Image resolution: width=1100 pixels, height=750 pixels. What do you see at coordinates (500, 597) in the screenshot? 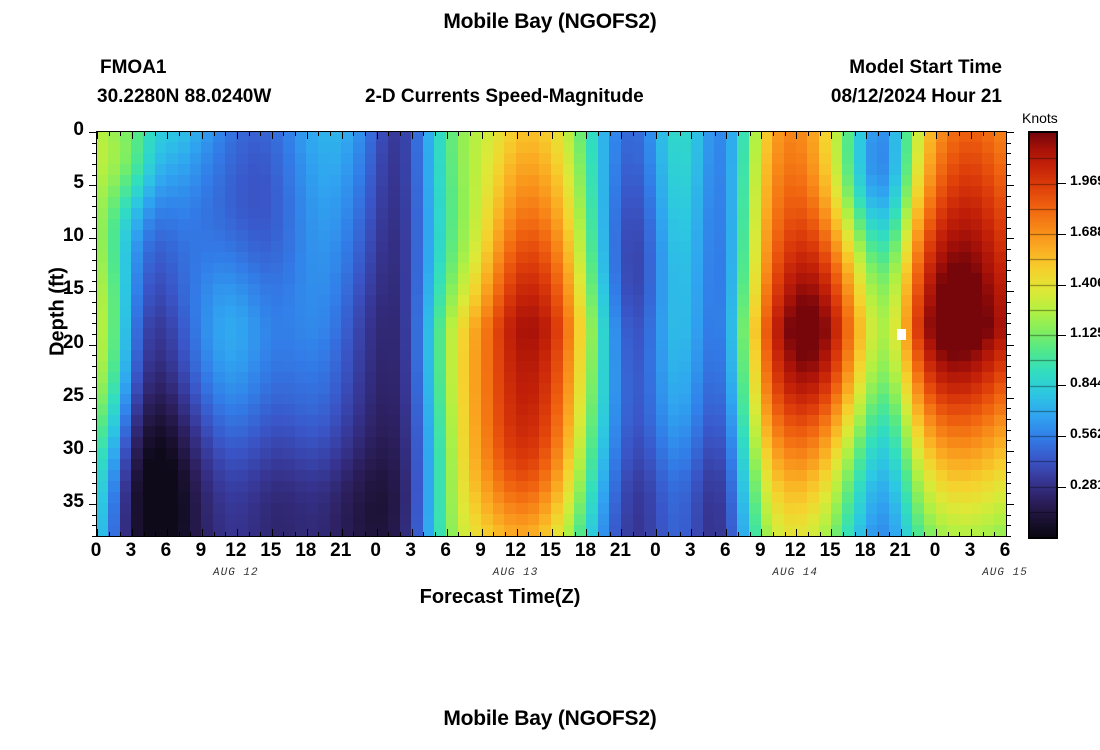
I see `x-axis-title: Forecast Time(Z)` at bounding box center [500, 597].